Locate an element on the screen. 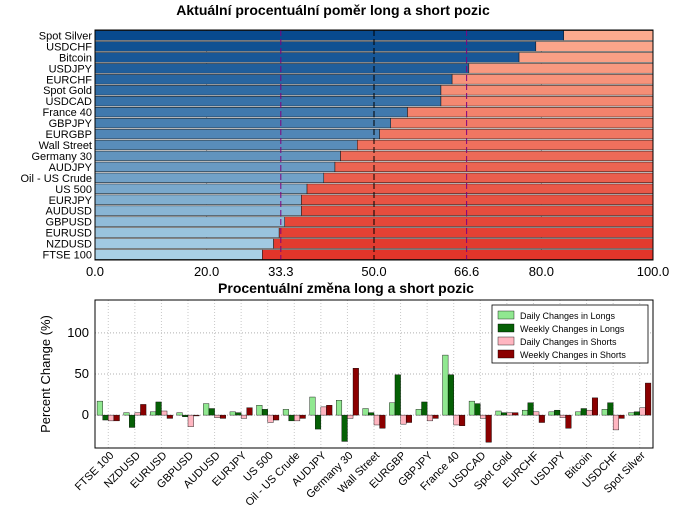 Image resolution: width=680 pixels, height=515 pixels. top-chart-reference-lines is located at coordinates (374, 145).